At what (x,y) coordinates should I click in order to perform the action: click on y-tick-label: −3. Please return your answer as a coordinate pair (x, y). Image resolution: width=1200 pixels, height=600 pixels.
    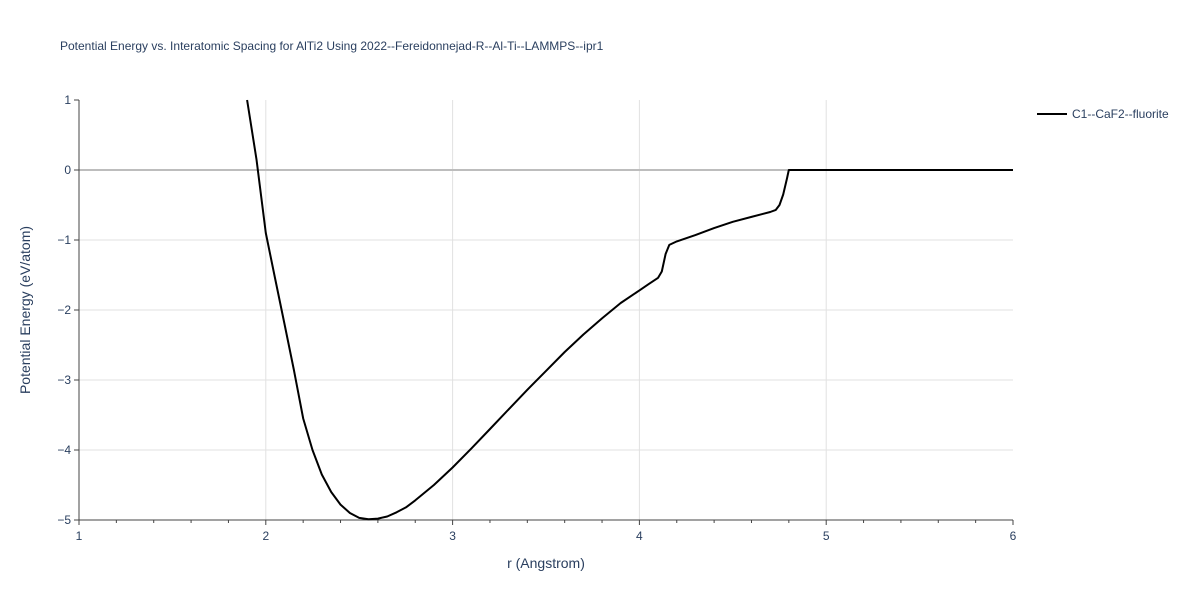
    Looking at the image, I should click on (64, 380).